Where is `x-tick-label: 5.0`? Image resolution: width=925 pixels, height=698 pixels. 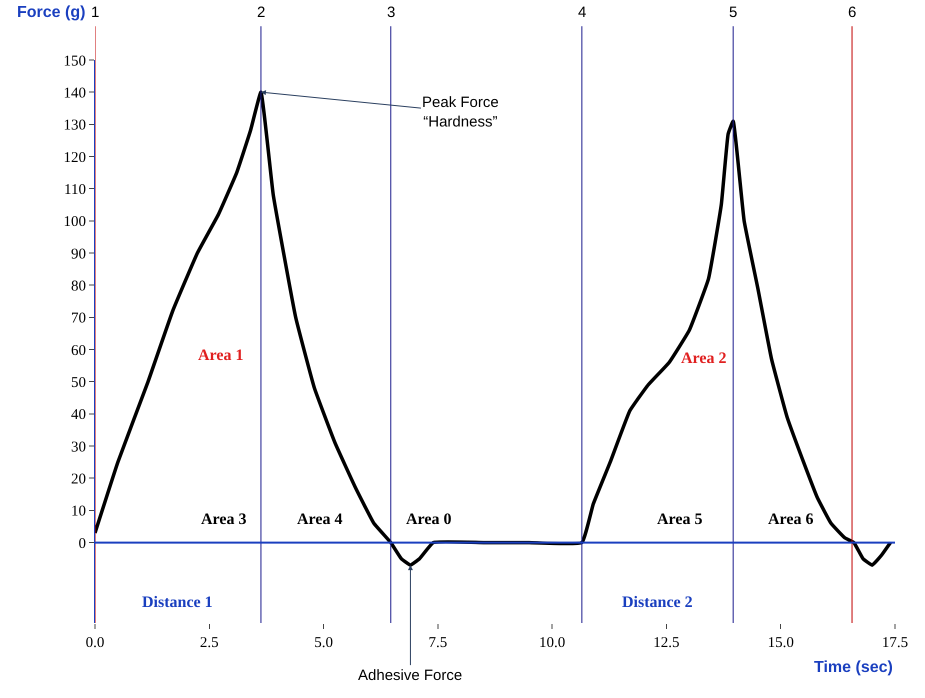
x-tick-label: 5.0 is located at coordinates (323, 643).